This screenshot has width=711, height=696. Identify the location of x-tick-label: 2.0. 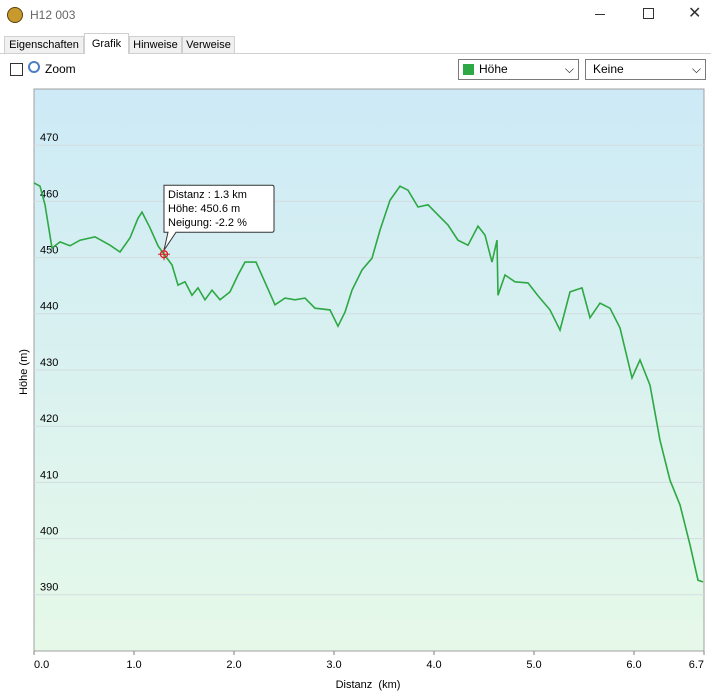
(233, 665).